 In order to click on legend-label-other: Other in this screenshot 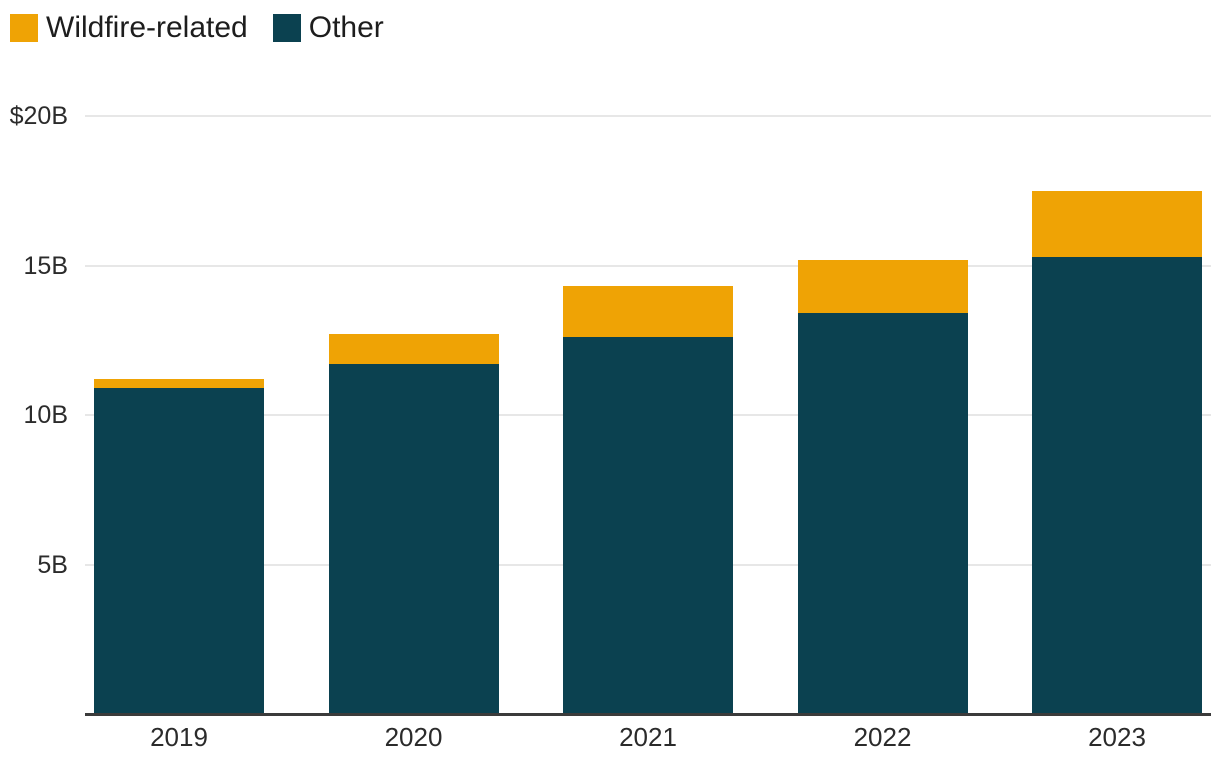, I will do `click(346, 27)`.